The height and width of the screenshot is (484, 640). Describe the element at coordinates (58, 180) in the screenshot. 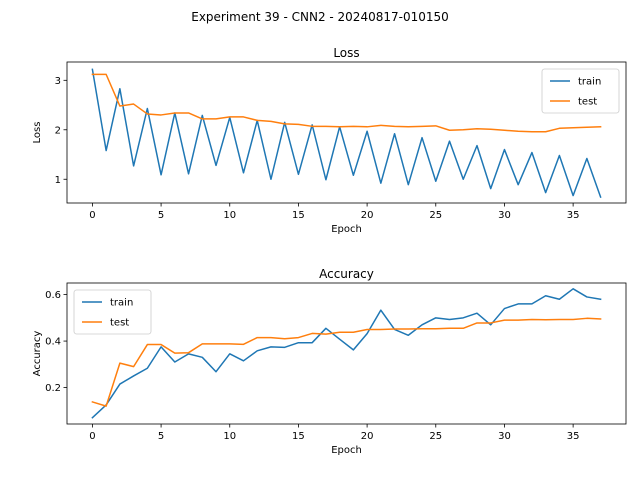

I see `y-tick-label: 1` at that location.